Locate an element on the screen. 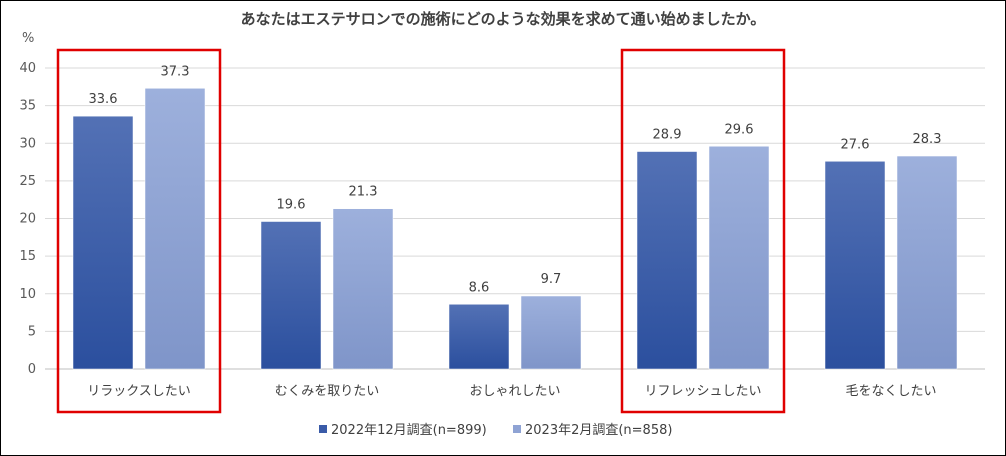 The width and height of the screenshot is (1006, 456). data-label: 21.3 is located at coordinates (363, 192).